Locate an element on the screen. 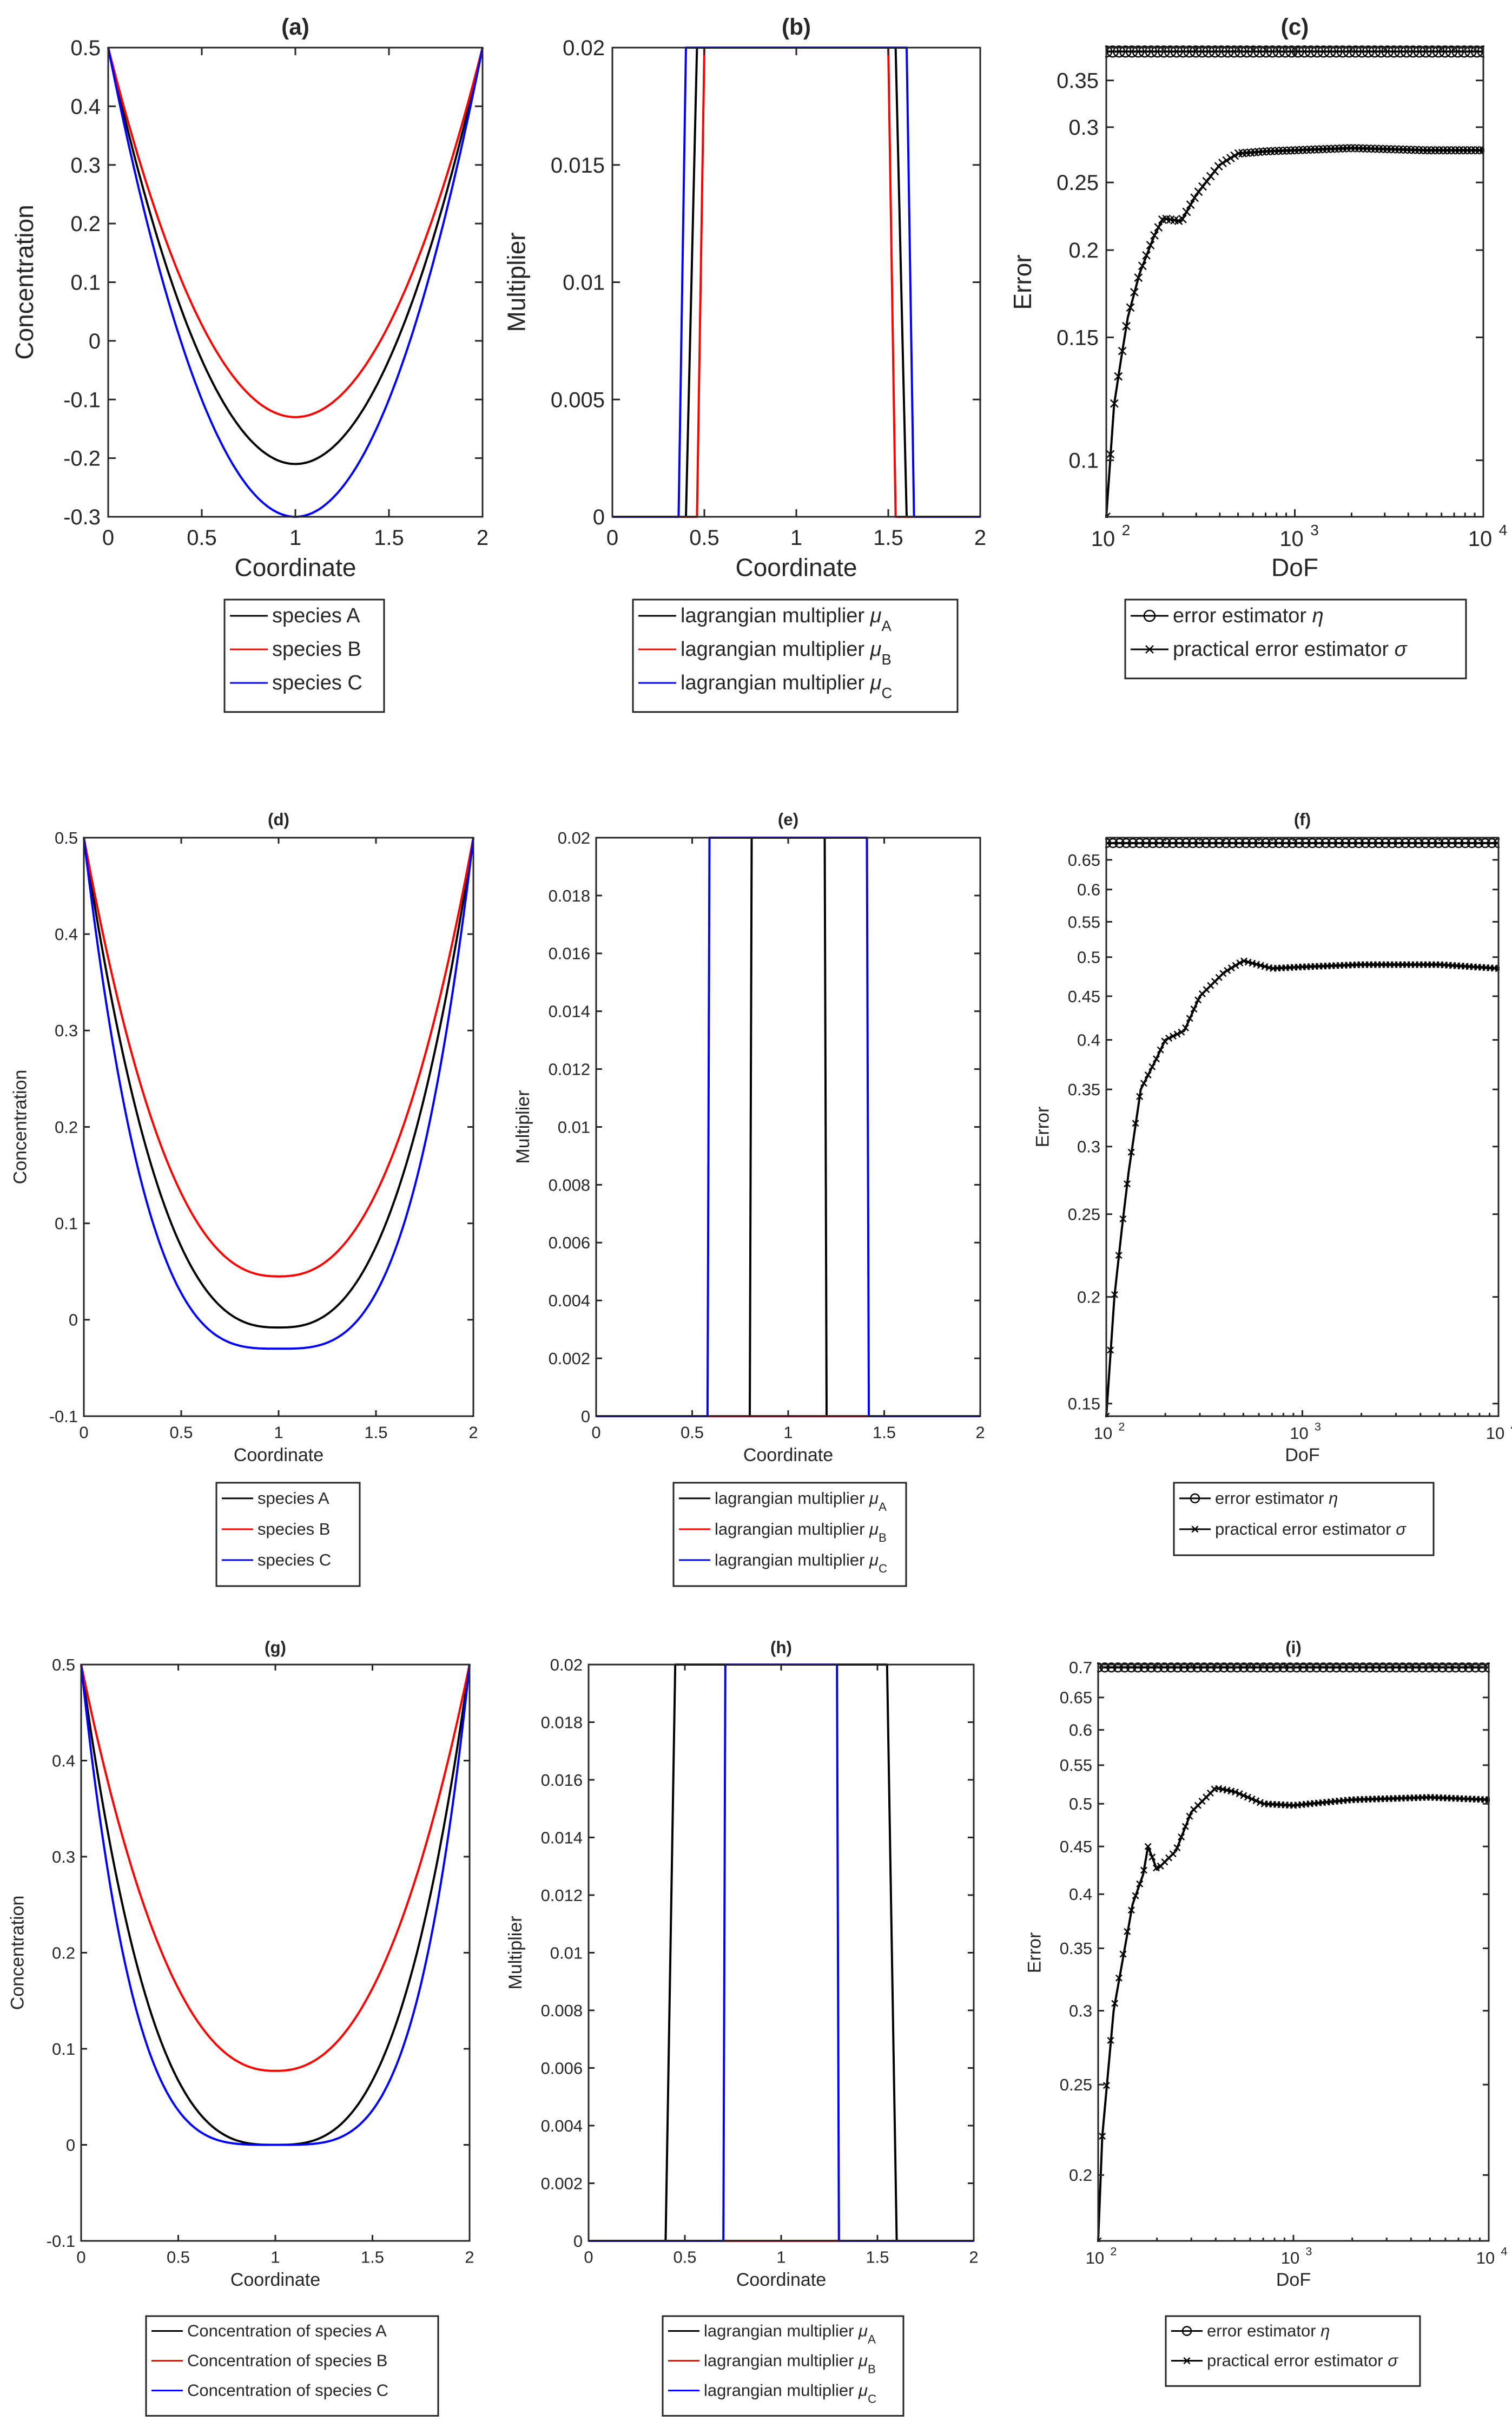 The image size is (1512, 2420). x-tick-exponent: 2 is located at coordinates (1121, 1426).